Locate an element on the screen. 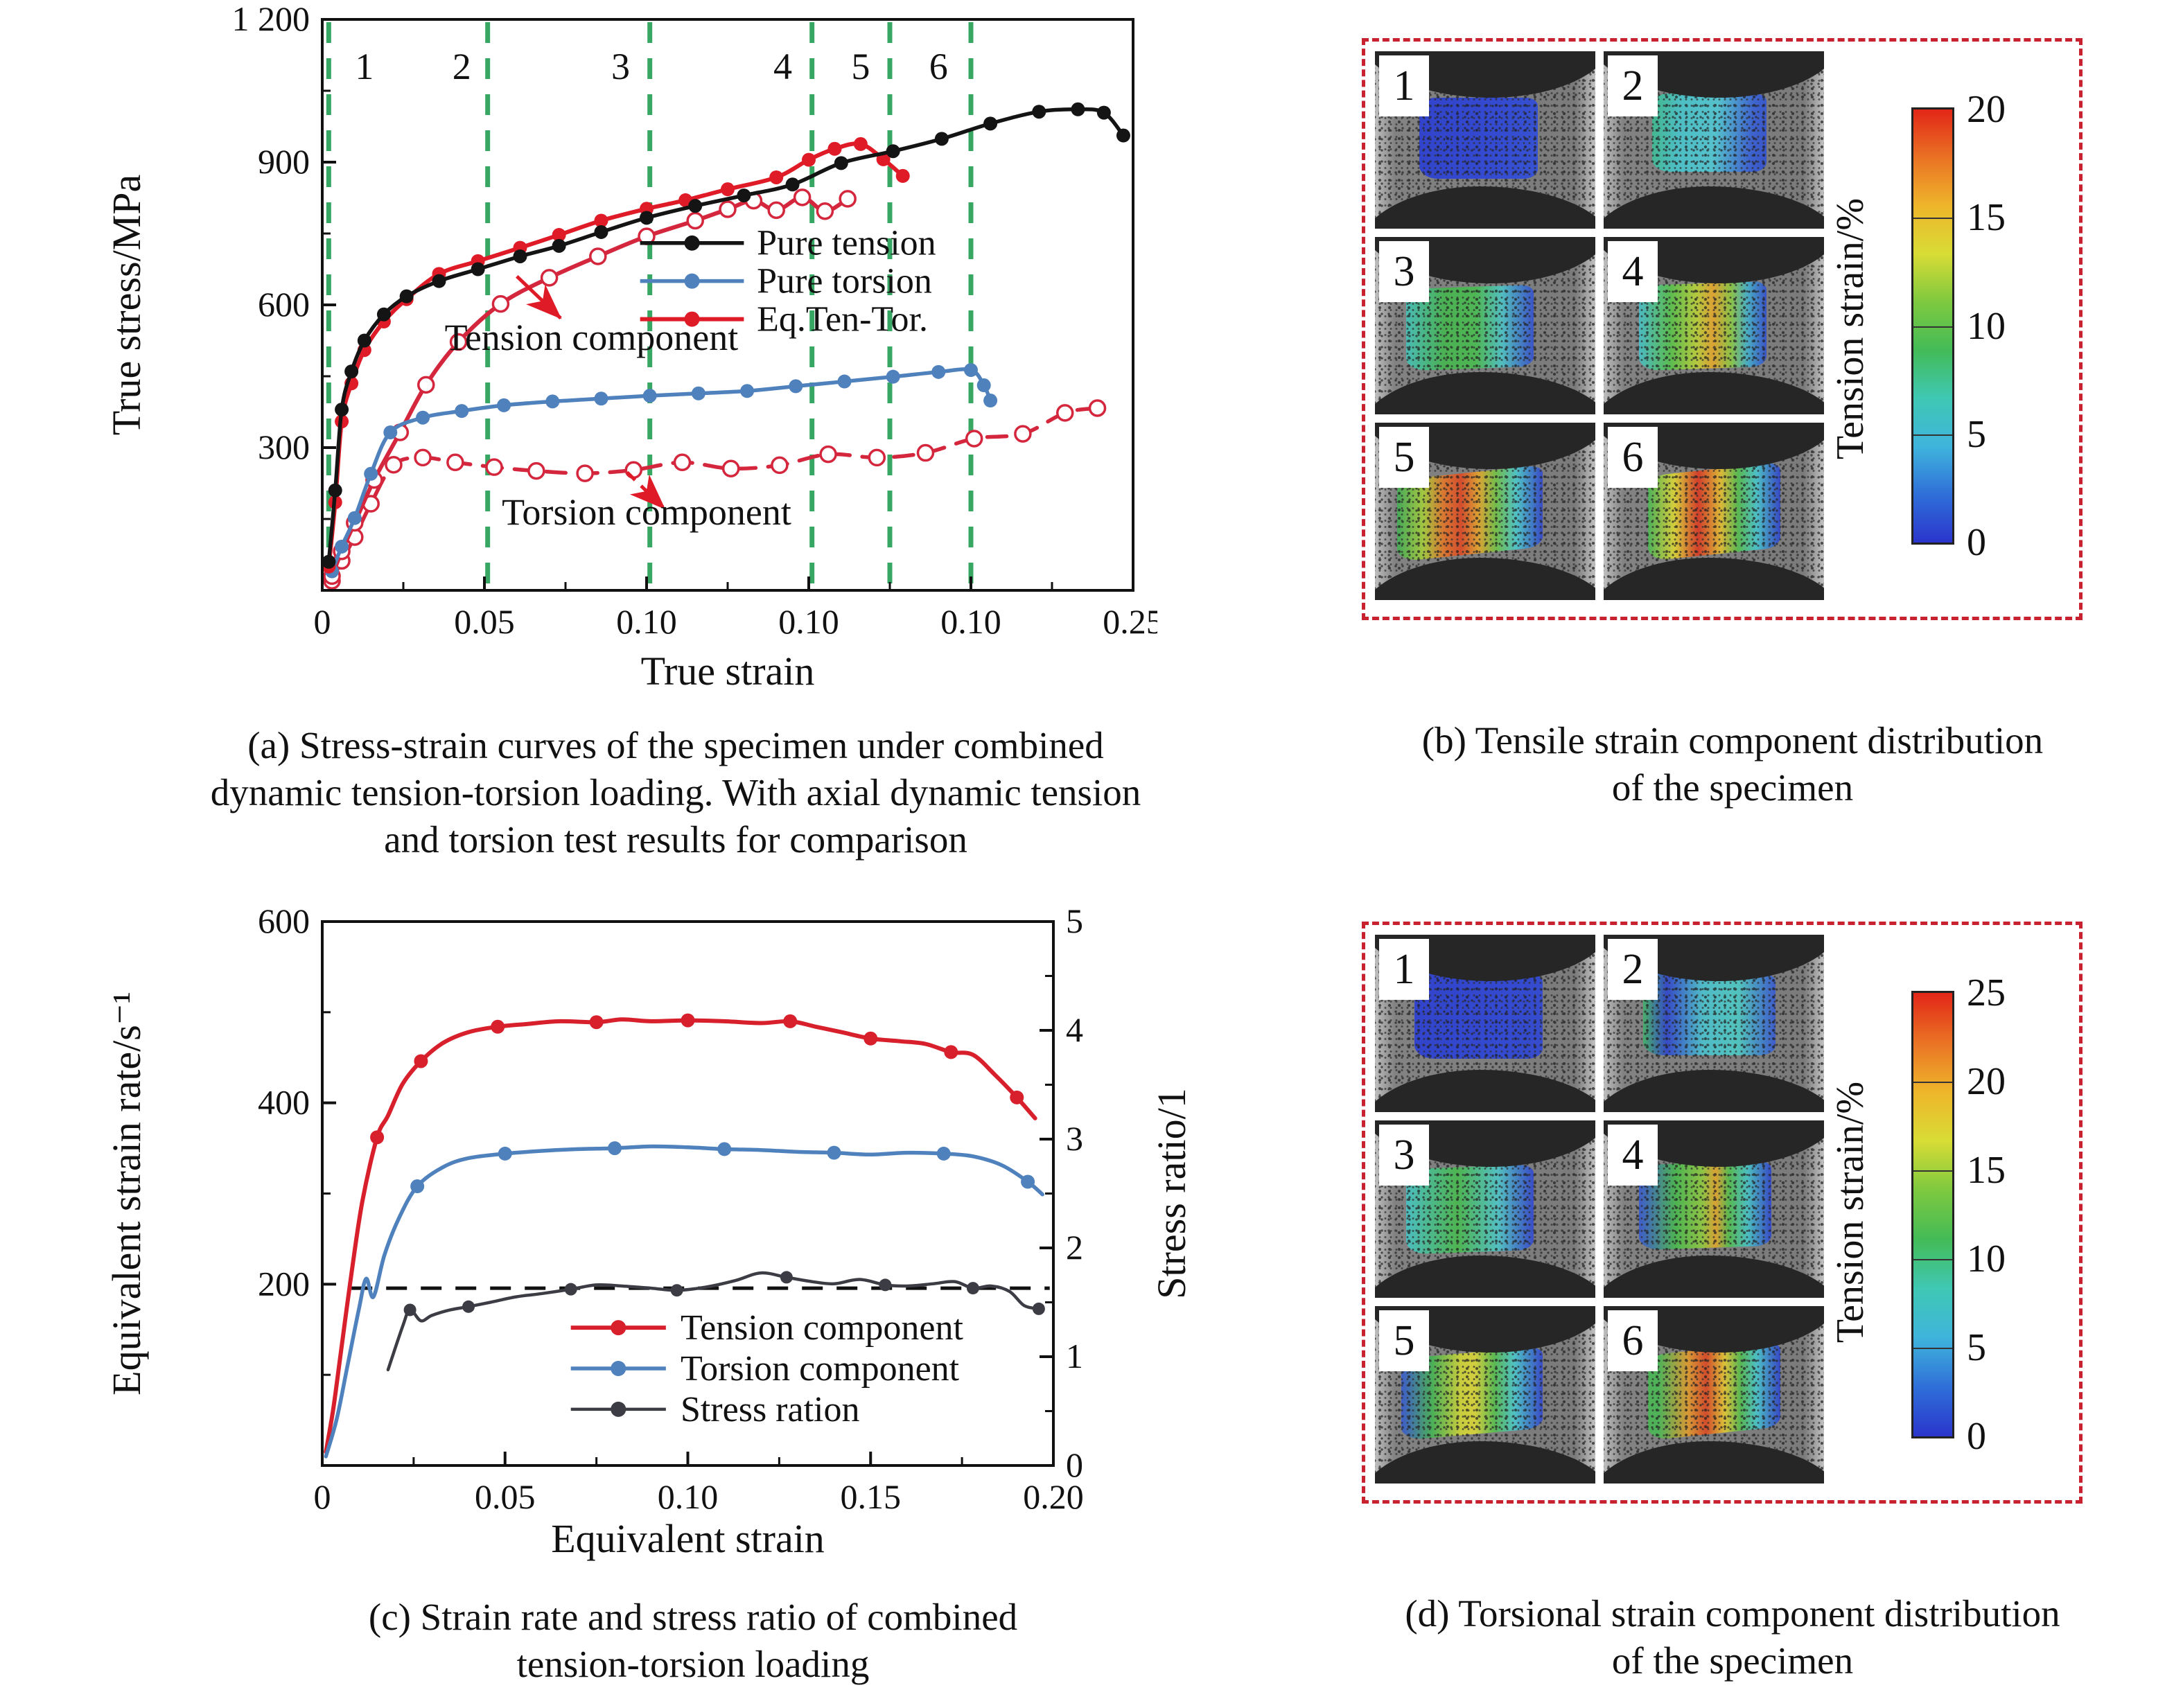  legend-entry: Pure torsion is located at coordinates (844, 282).